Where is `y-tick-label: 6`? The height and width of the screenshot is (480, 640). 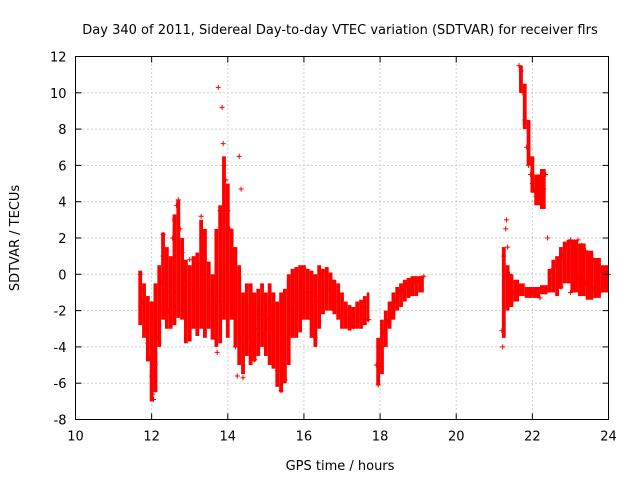
y-tick-label: 6 is located at coordinates (62, 166).